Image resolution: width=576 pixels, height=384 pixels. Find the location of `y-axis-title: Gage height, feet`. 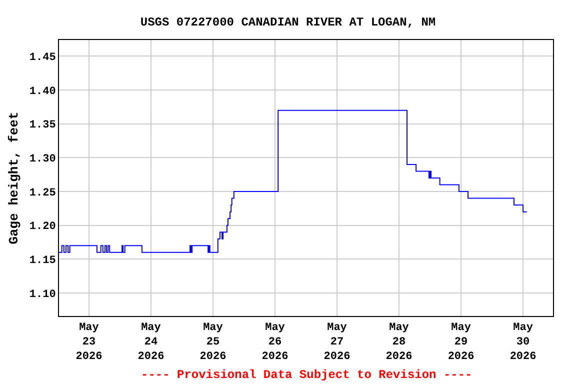

y-axis-title: Gage height, feet is located at coordinates (14, 178).